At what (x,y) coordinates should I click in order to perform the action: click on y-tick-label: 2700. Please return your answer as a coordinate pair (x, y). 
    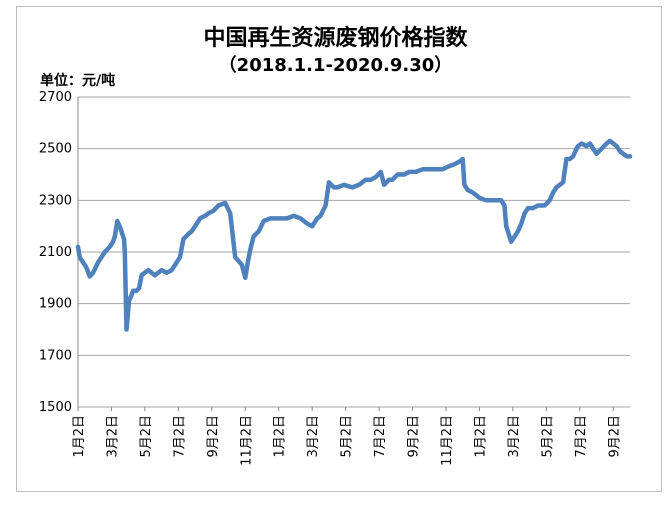
    Looking at the image, I should click on (55, 97).